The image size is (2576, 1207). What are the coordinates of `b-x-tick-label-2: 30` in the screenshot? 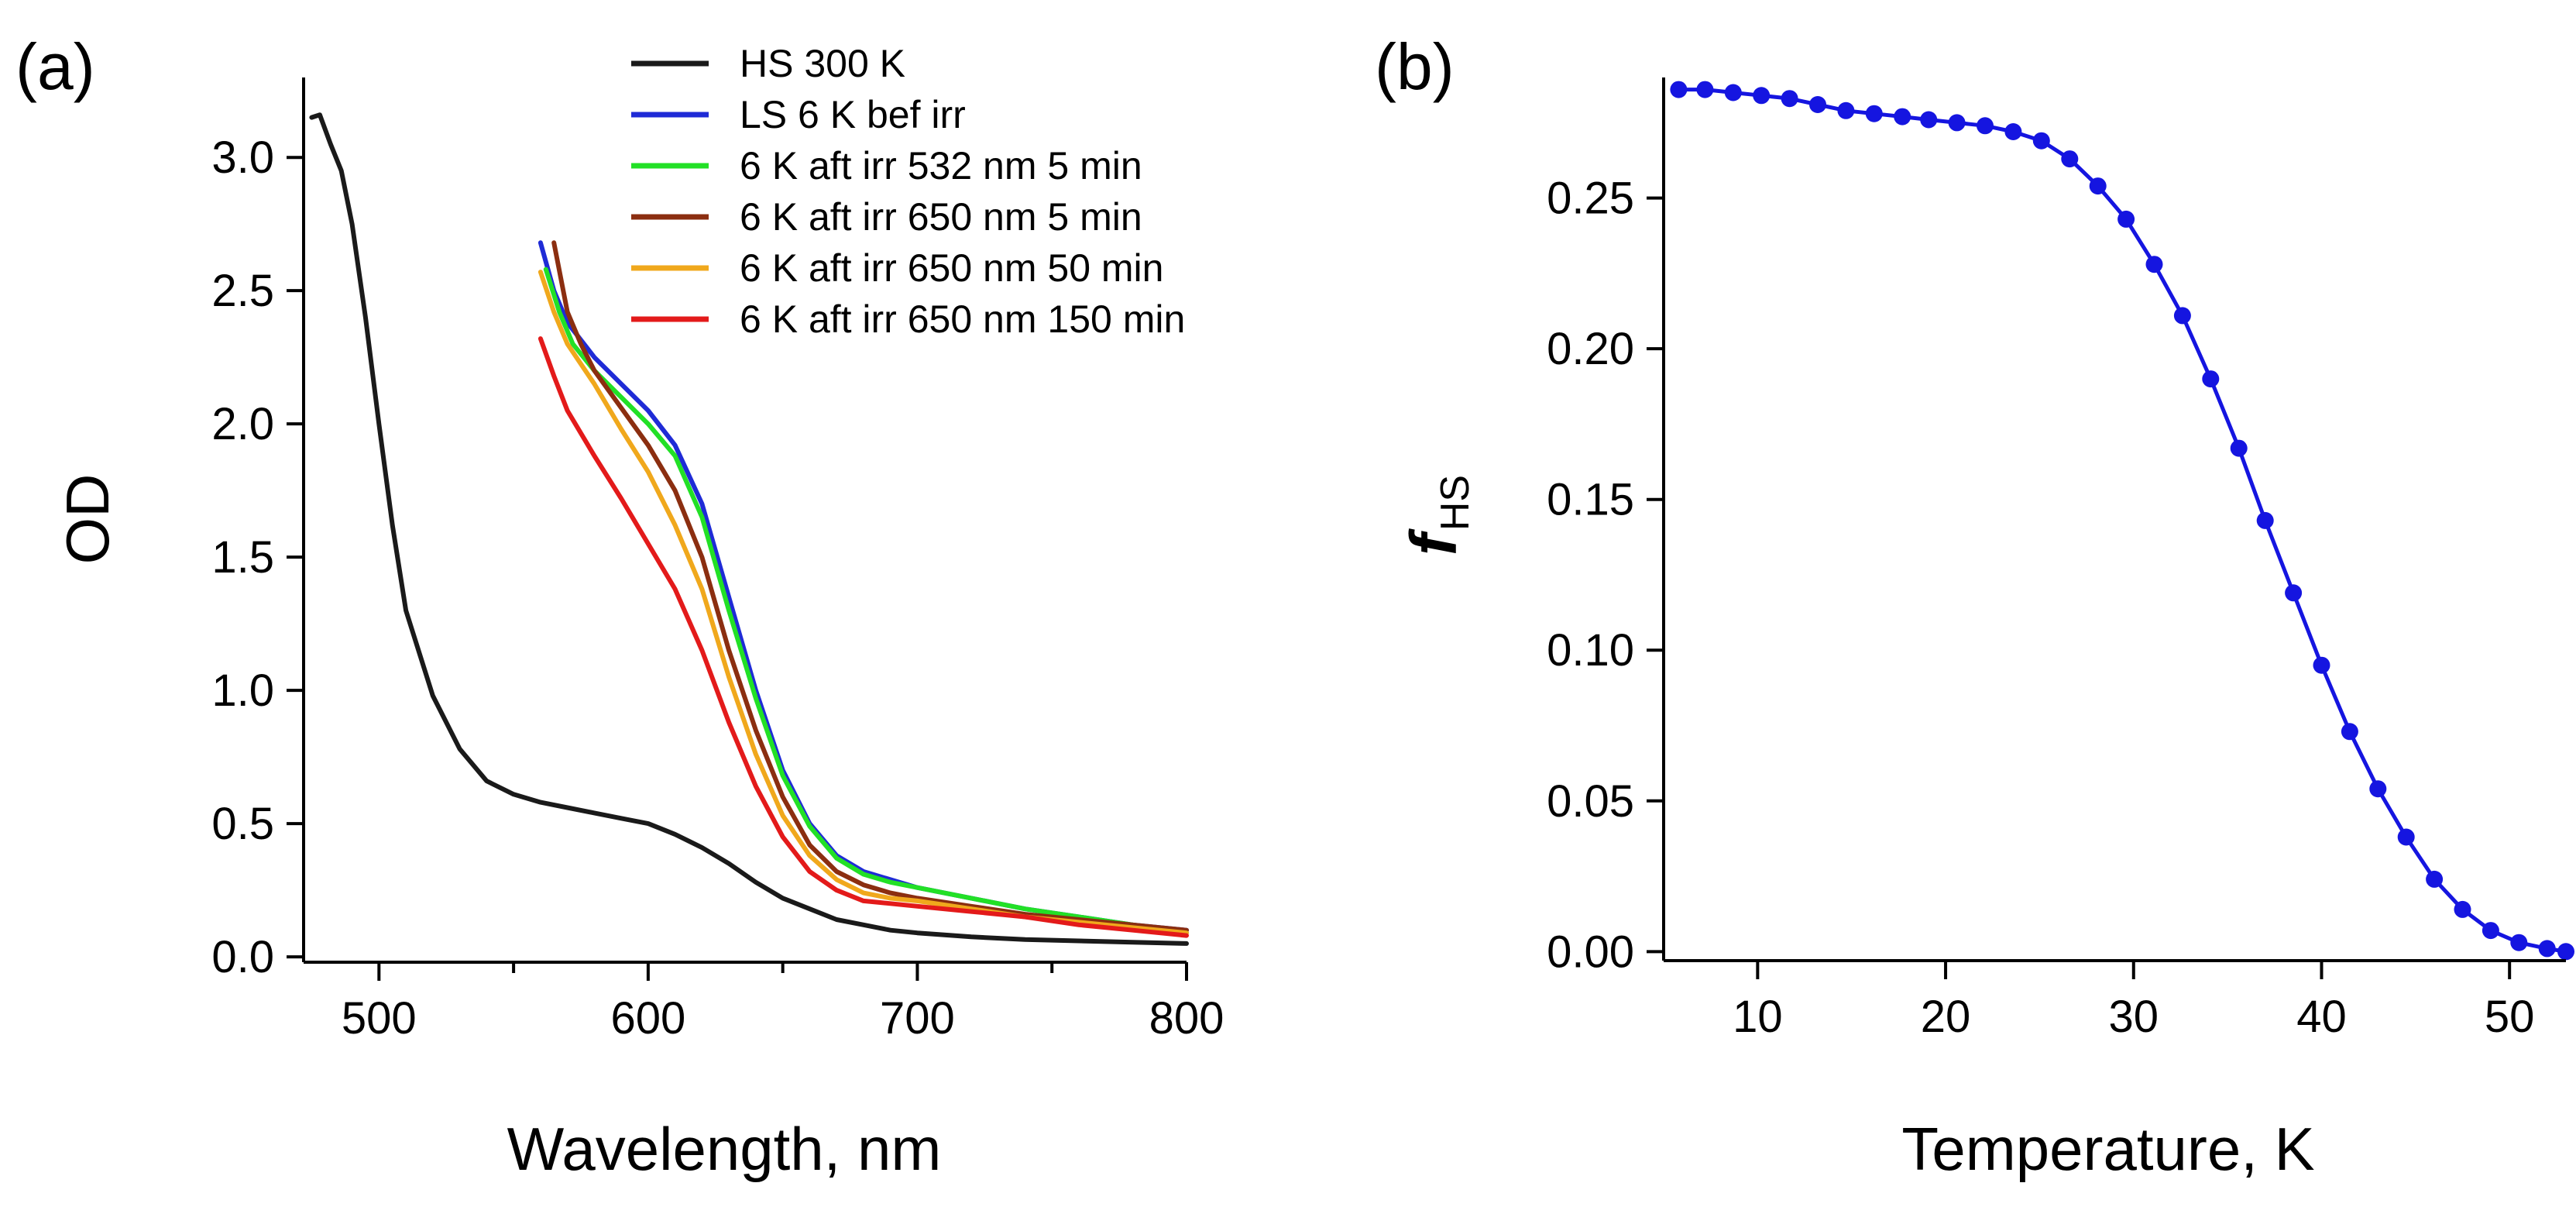 It's located at (2134, 1017).